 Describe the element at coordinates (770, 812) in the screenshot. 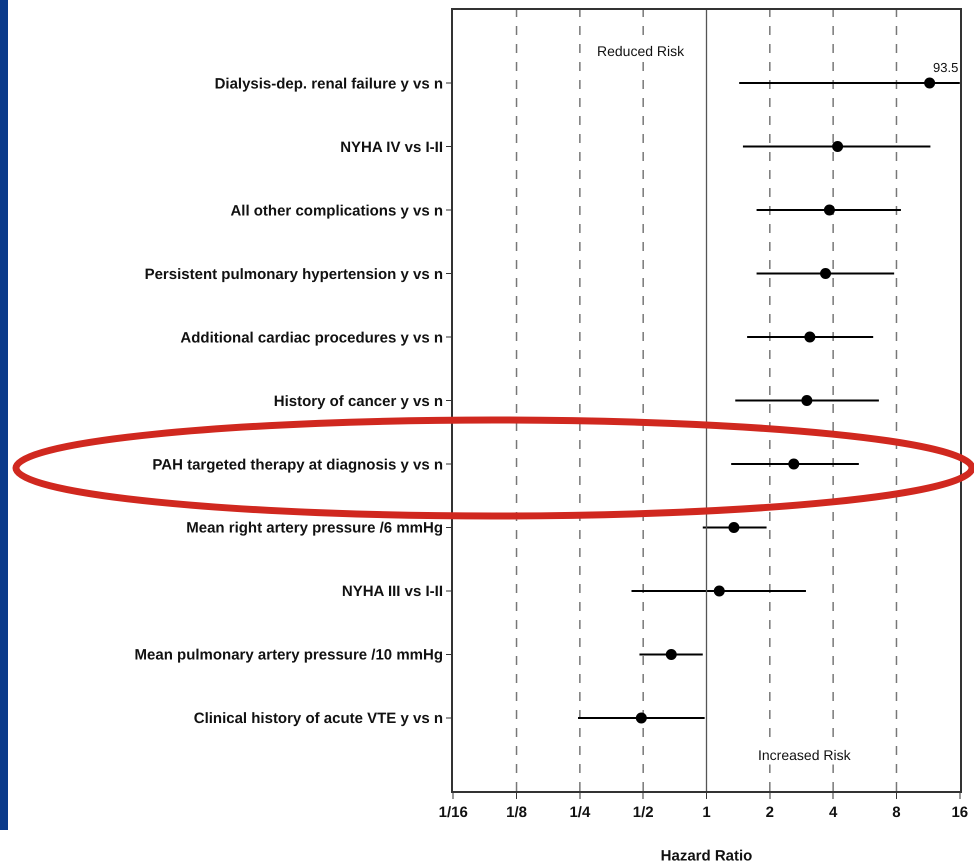

I see `x-tick-label: 2` at that location.